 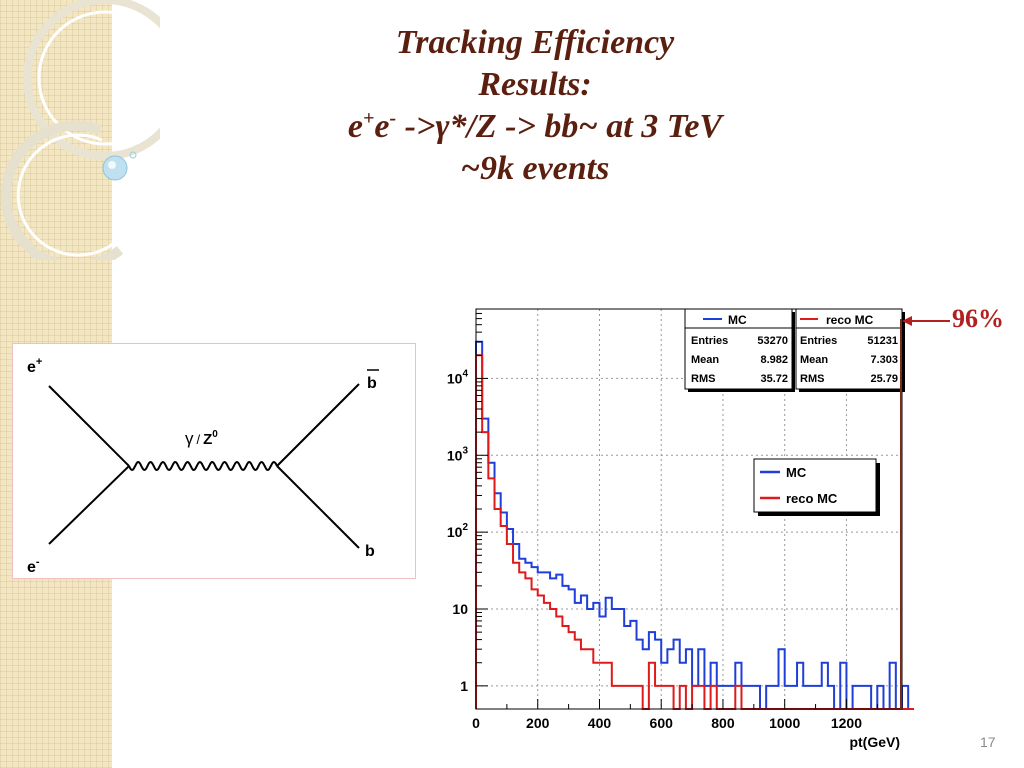 I want to click on stats-mc-rms: 35.72, so click(x=774, y=379).